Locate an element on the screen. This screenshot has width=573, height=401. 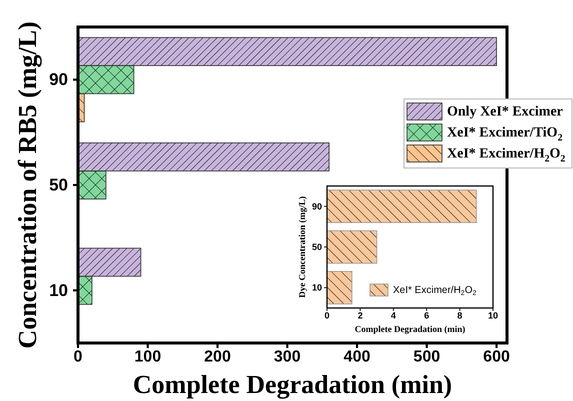
legend-label: Only XeI* Excimer is located at coordinates (505, 111).